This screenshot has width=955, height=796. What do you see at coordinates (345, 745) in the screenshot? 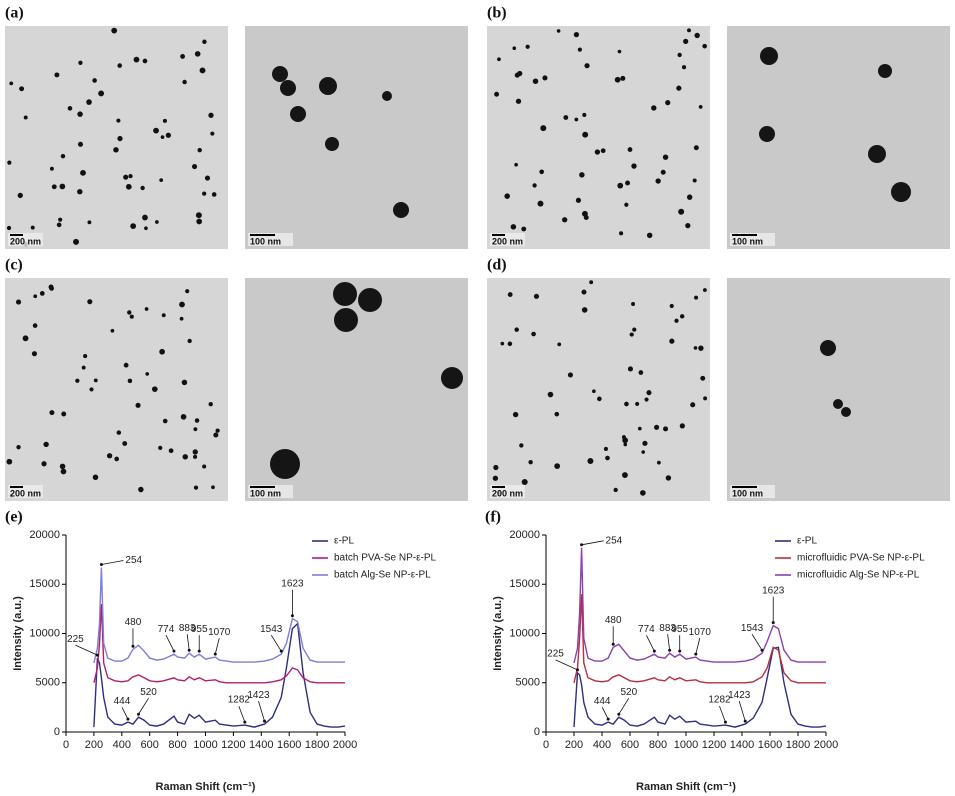
I see `x-tick-label: 2000` at bounding box center [345, 745].